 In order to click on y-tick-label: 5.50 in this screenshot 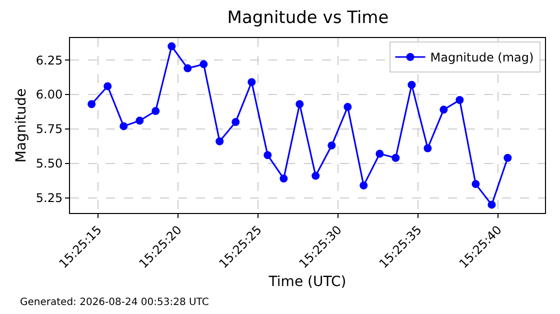, I will do `click(49, 163)`.